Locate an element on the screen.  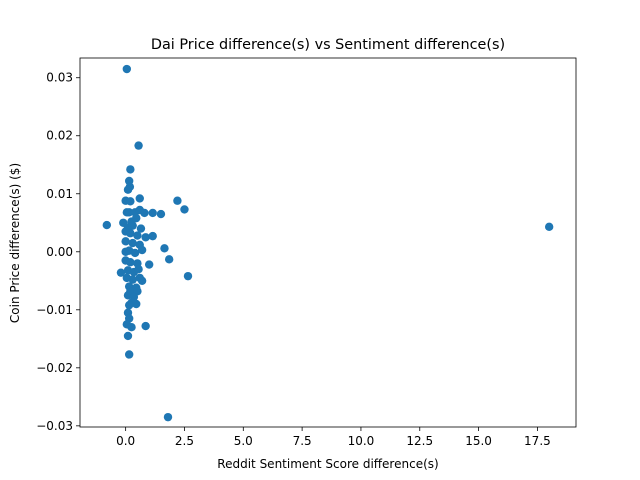
y-tick-label: 0.02 is located at coordinates (59, 136).